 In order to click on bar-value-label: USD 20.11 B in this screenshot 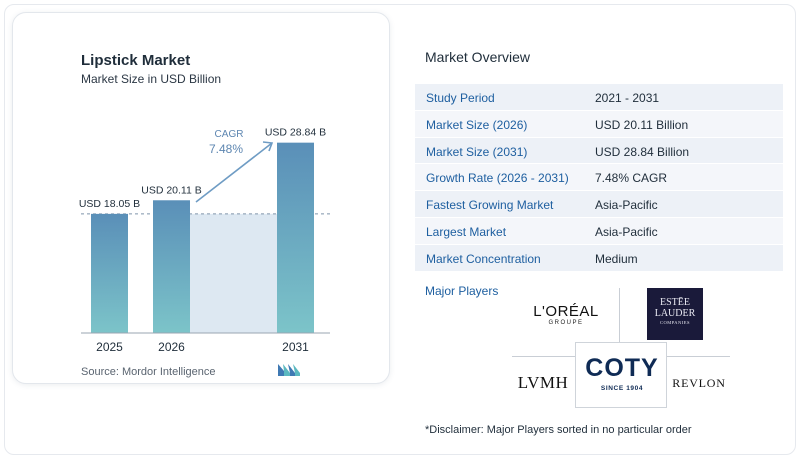, I will do `click(171, 190)`.